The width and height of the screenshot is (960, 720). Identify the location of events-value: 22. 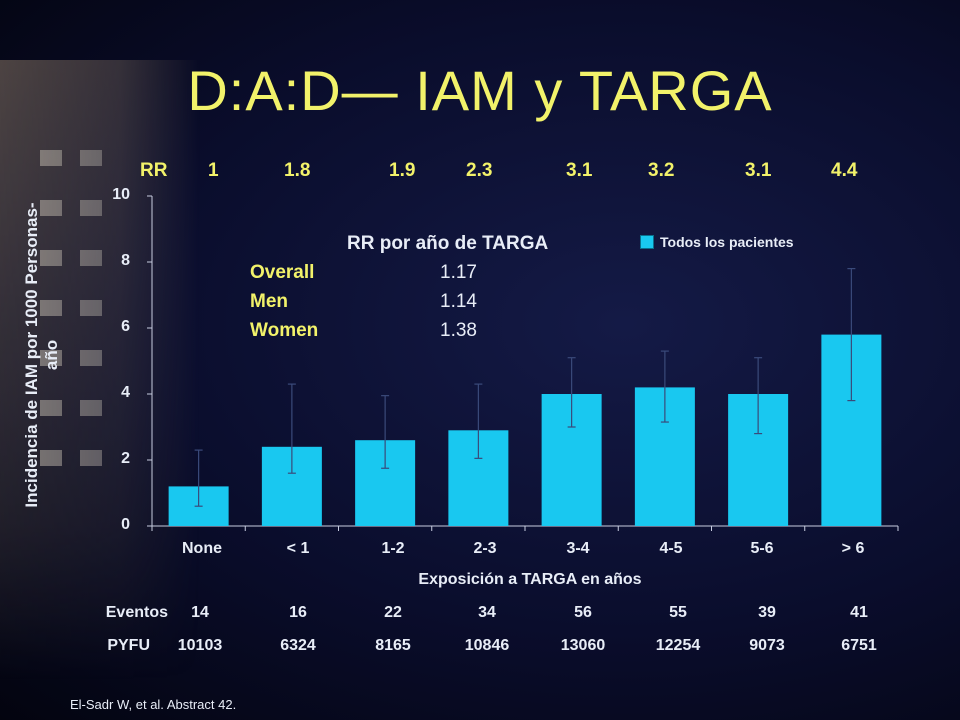
(393, 612).